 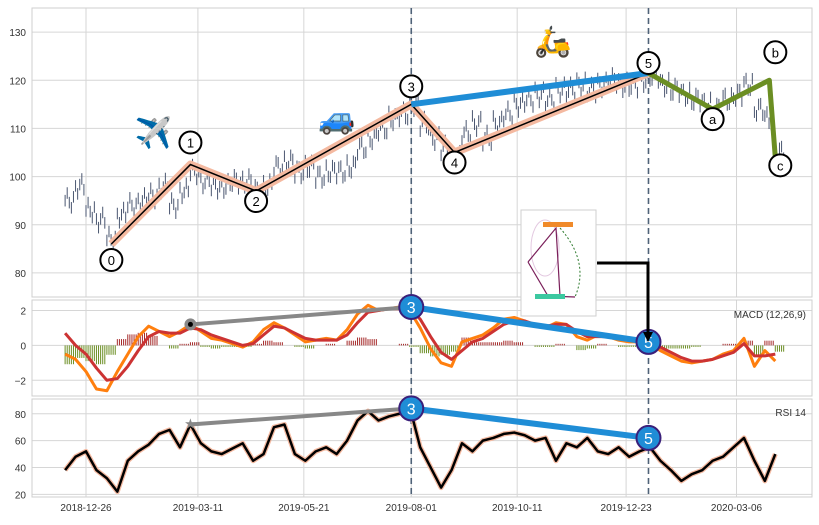 What do you see at coordinates (627, 508) in the screenshot?
I see `x-tick-label: 2019-12-23` at bounding box center [627, 508].